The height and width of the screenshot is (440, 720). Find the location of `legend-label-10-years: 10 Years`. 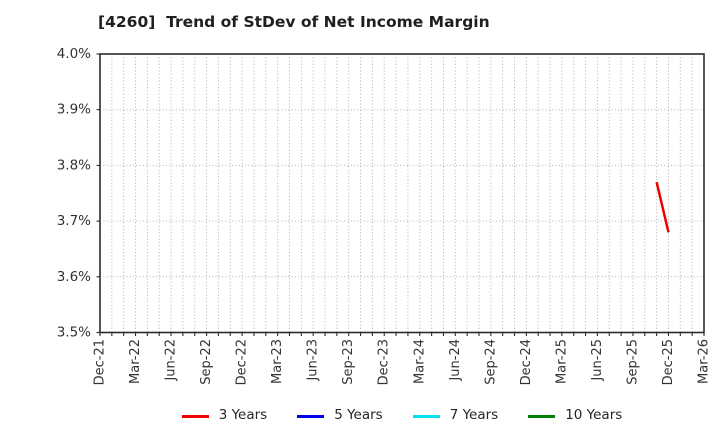

legend-label-10-years: 10 Years is located at coordinates (594, 415).